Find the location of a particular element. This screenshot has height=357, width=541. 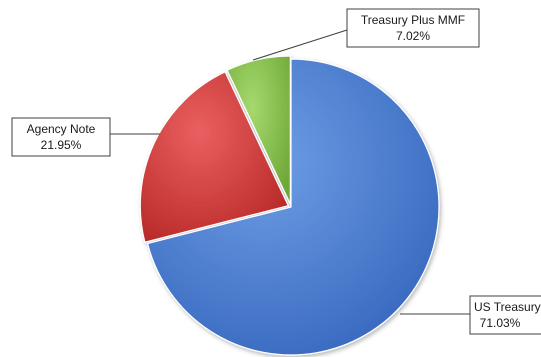

slice-agency-note is located at coordinates (214, 157).